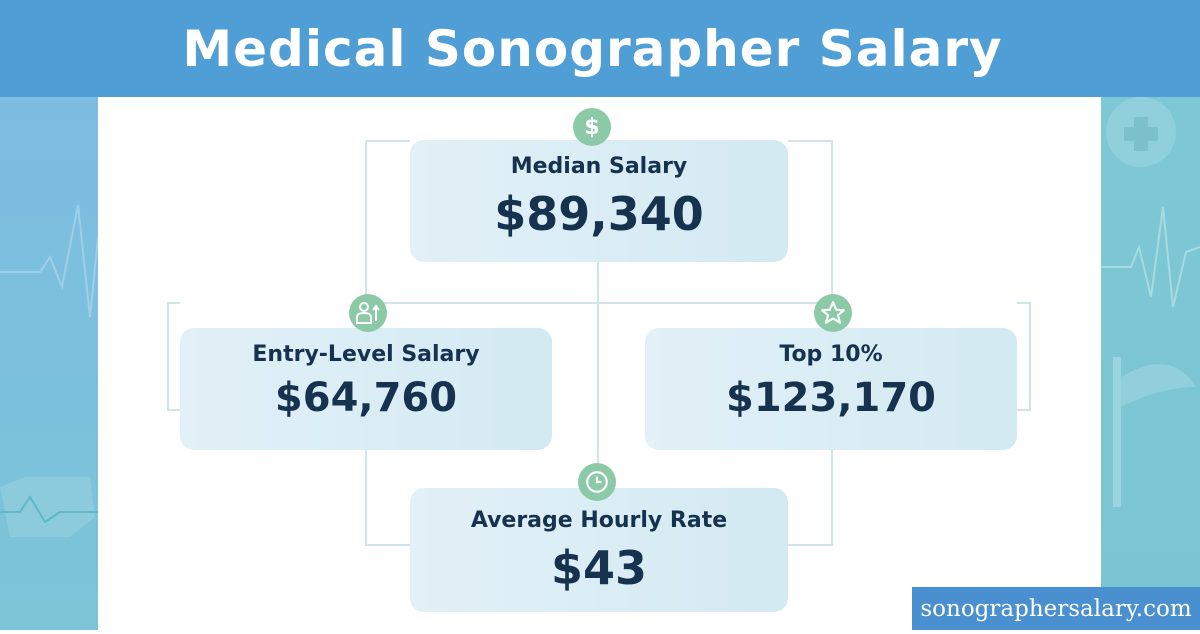 The width and height of the screenshot is (1200, 634). What do you see at coordinates (366, 354) in the screenshot?
I see `card-label: Entry-Level Salary` at bounding box center [366, 354].